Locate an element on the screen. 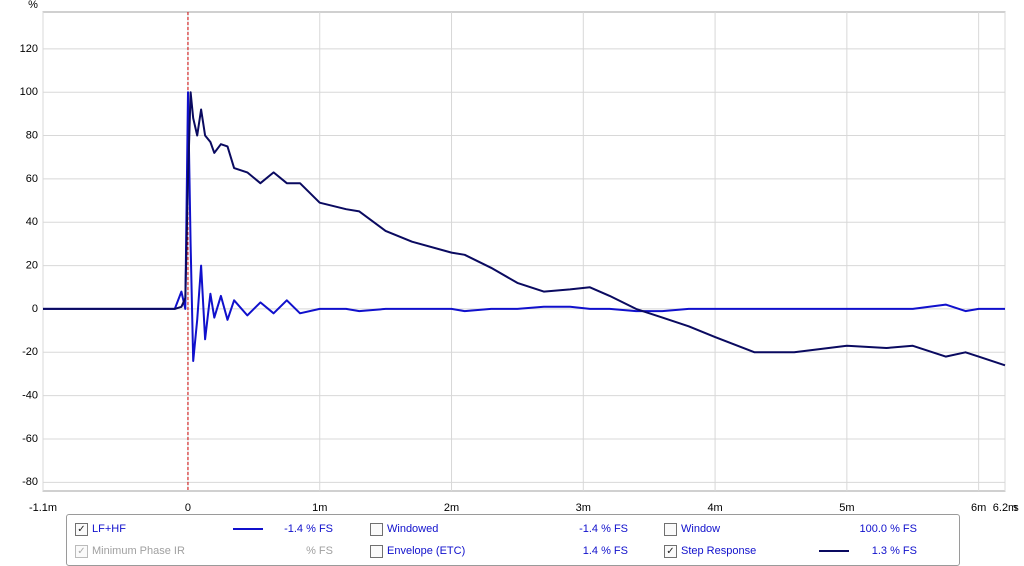  y-tick-label: -40 is located at coordinates (30, 396).